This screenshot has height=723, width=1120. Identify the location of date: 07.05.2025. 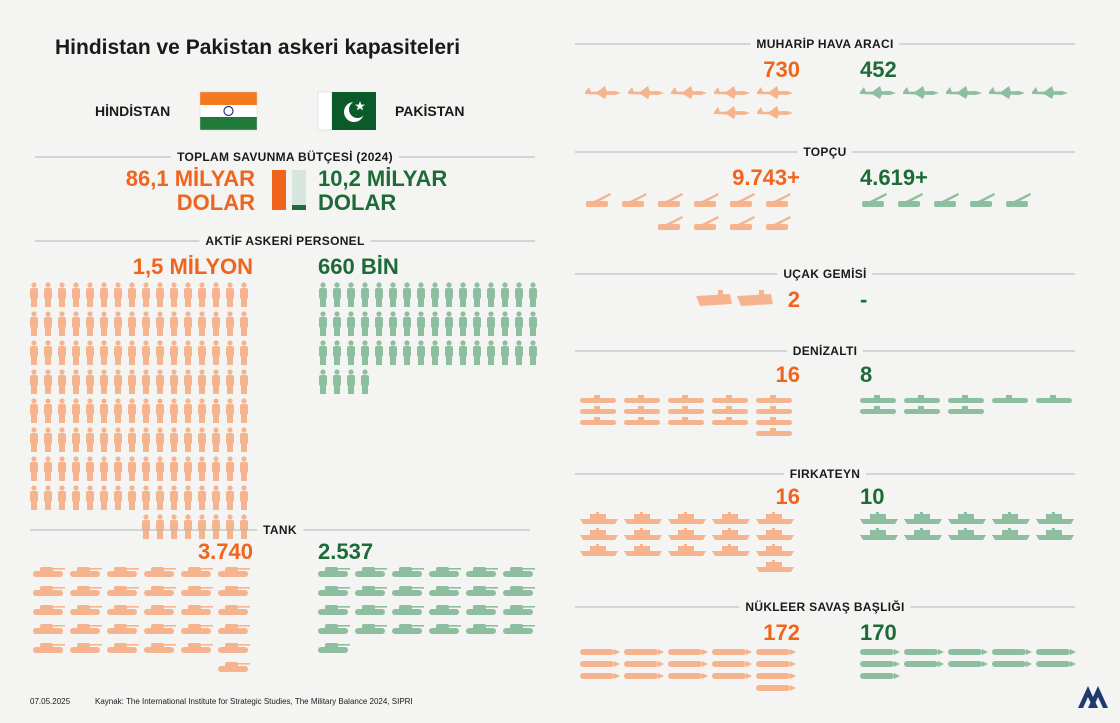
(50, 701).